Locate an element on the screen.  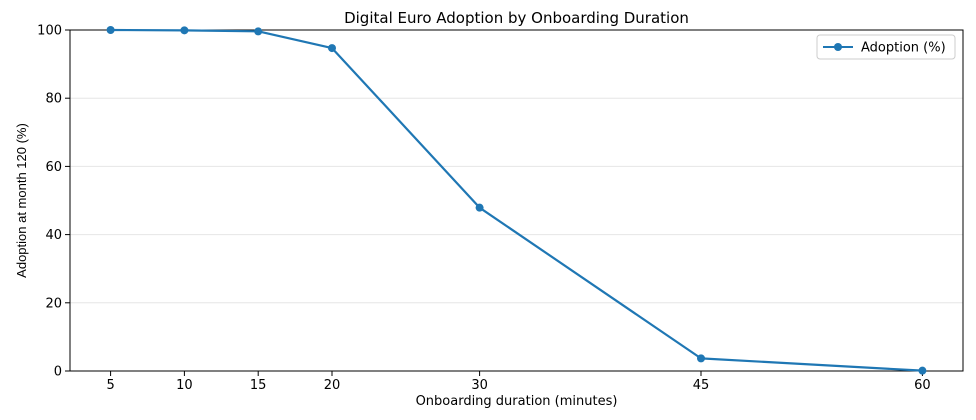
y-tick-label: 60 is located at coordinates (53, 167).